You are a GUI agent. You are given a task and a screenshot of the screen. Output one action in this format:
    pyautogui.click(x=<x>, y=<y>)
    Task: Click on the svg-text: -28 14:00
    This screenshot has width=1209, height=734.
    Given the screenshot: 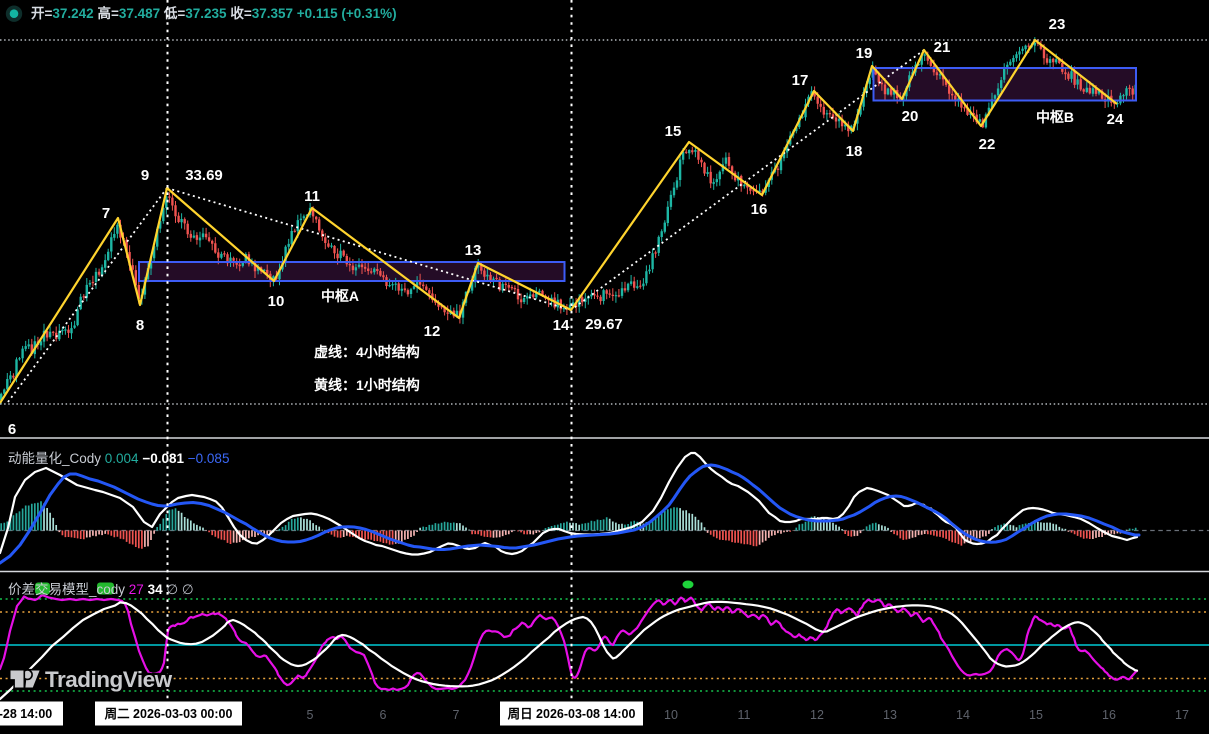 What is the action you would take?
    pyautogui.click(x=26, y=714)
    